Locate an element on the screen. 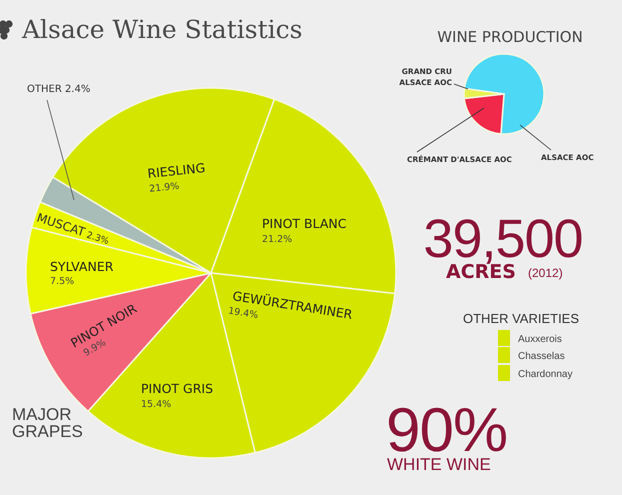 The height and width of the screenshot is (495, 622). slice-label: RIESLING is located at coordinates (176, 170).